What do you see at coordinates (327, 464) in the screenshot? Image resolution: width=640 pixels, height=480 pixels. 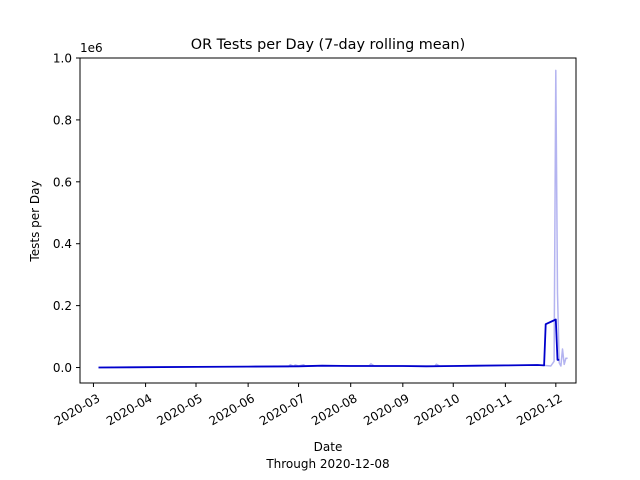 I see `x-axis-sublabel: Through 2020-12-08` at bounding box center [327, 464].